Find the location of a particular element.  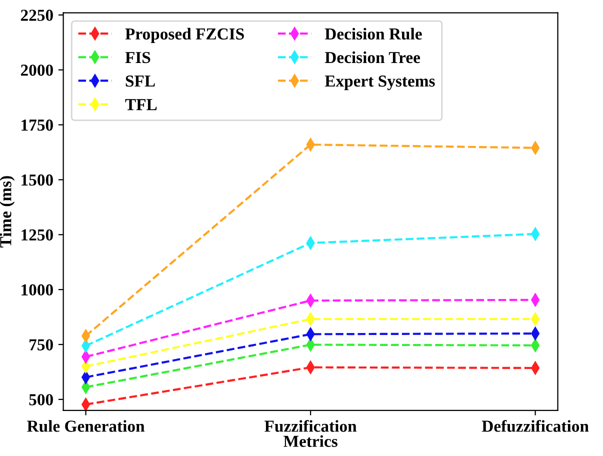

legend-label: TFL is located at coordinates (141, 104).